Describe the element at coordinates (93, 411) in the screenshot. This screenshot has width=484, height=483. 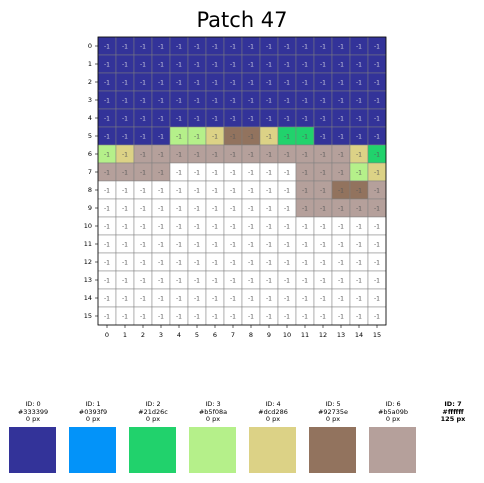
I see `legend-color-label: #0393f9` at that location.